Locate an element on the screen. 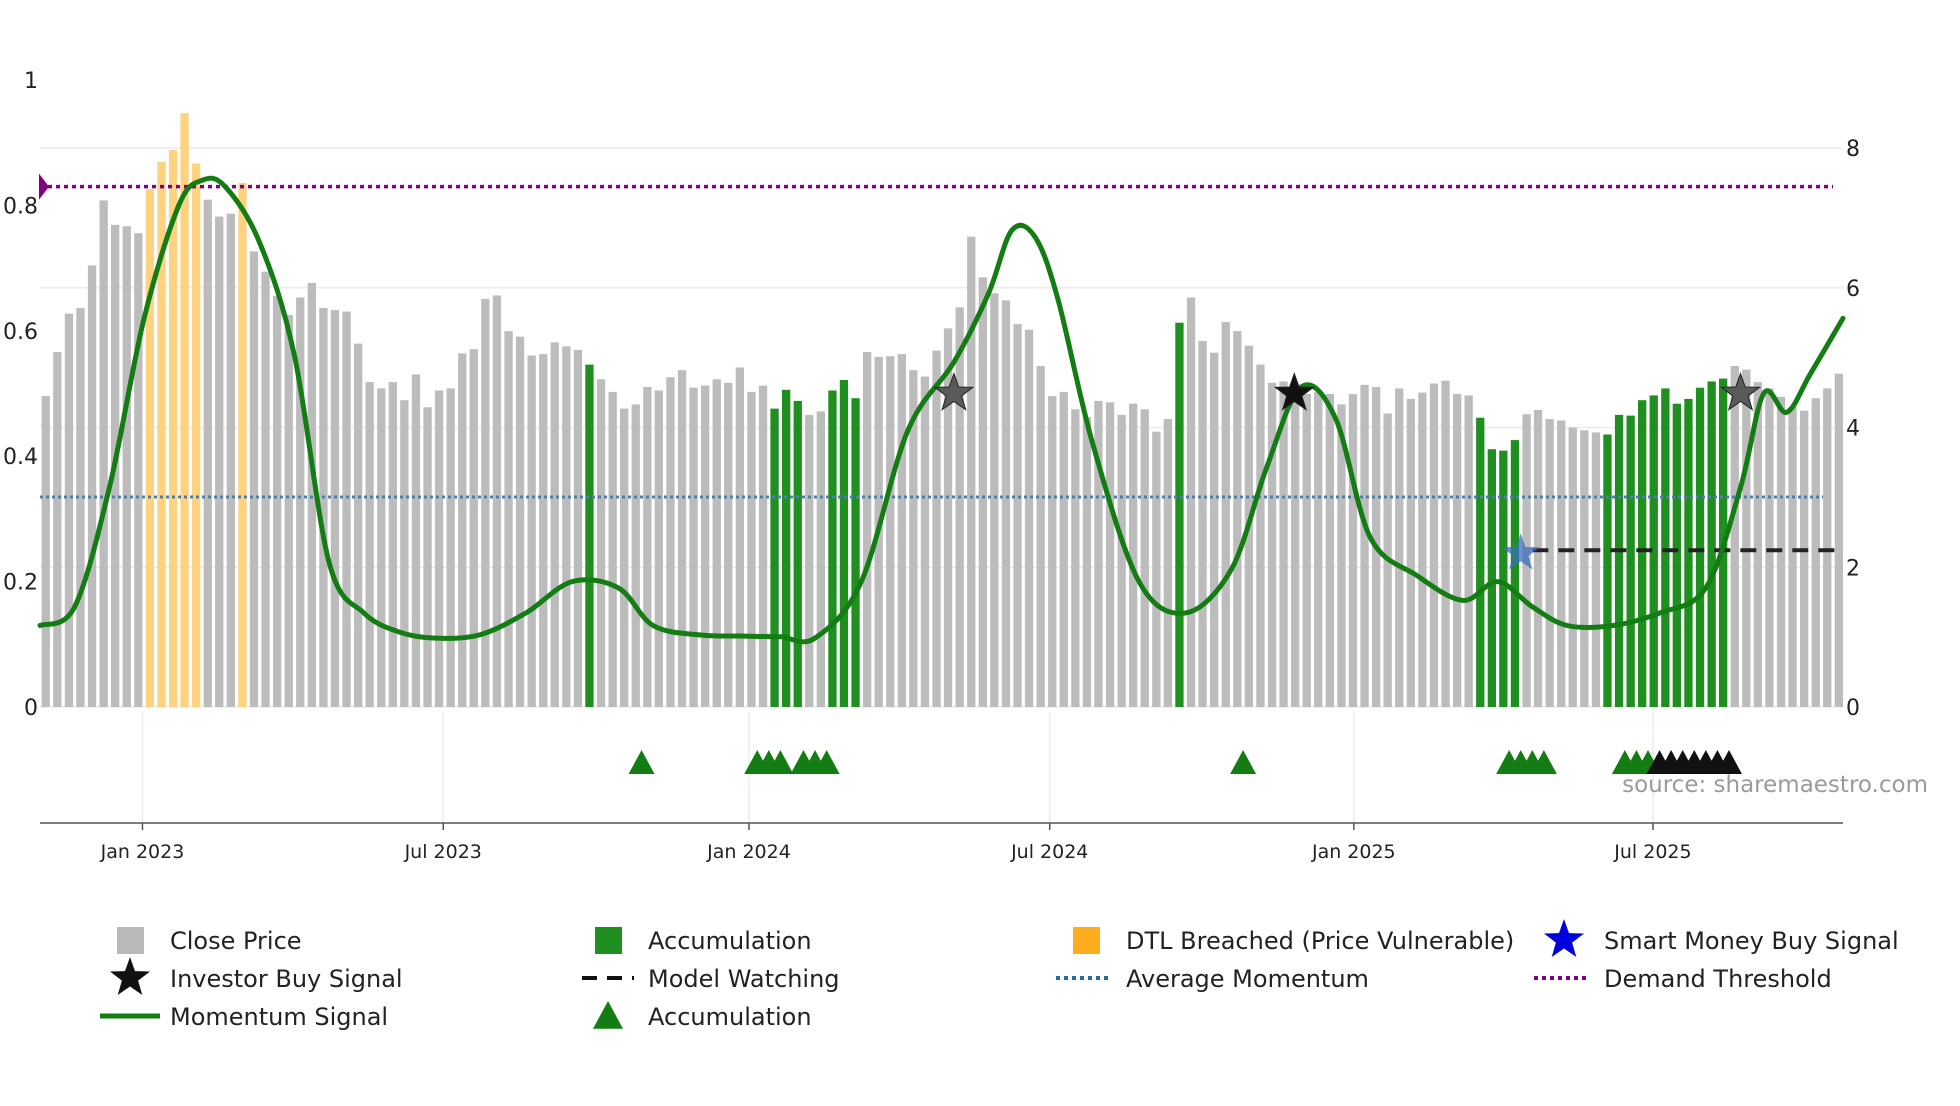  legend-item: Accumulation is located at coordinates (703, 941).